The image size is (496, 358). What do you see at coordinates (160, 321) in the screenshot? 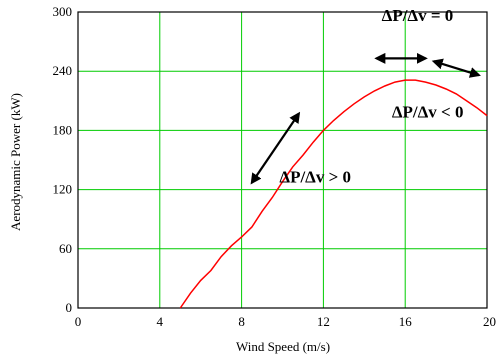
I see `x-tick-label: 4` at bounding box center [160, 321].